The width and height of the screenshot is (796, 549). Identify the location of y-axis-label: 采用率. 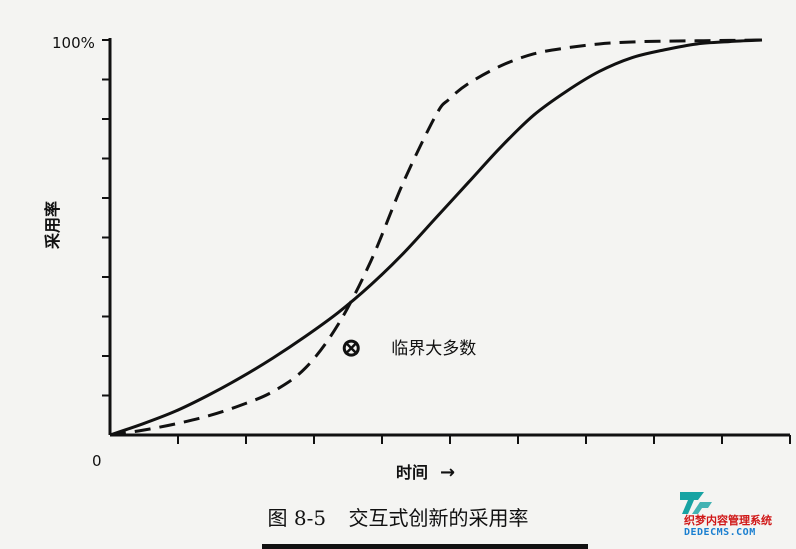
(52, 225).